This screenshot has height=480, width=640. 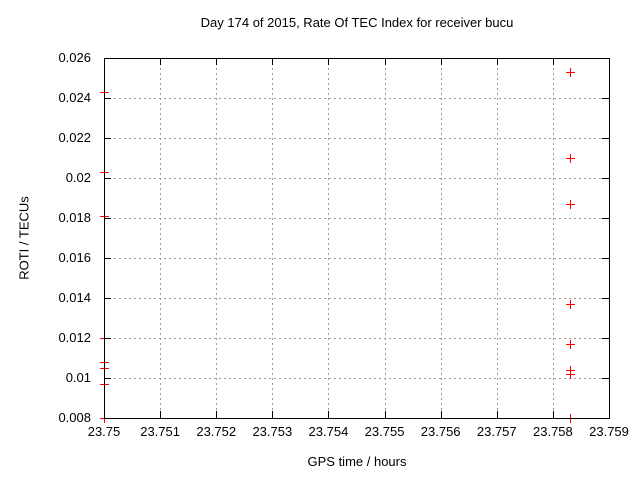 What do you see at coordinates (74, 257) in the screenshot?
I see `y-tick-label: 0.016` at bounding box center [74, 257].